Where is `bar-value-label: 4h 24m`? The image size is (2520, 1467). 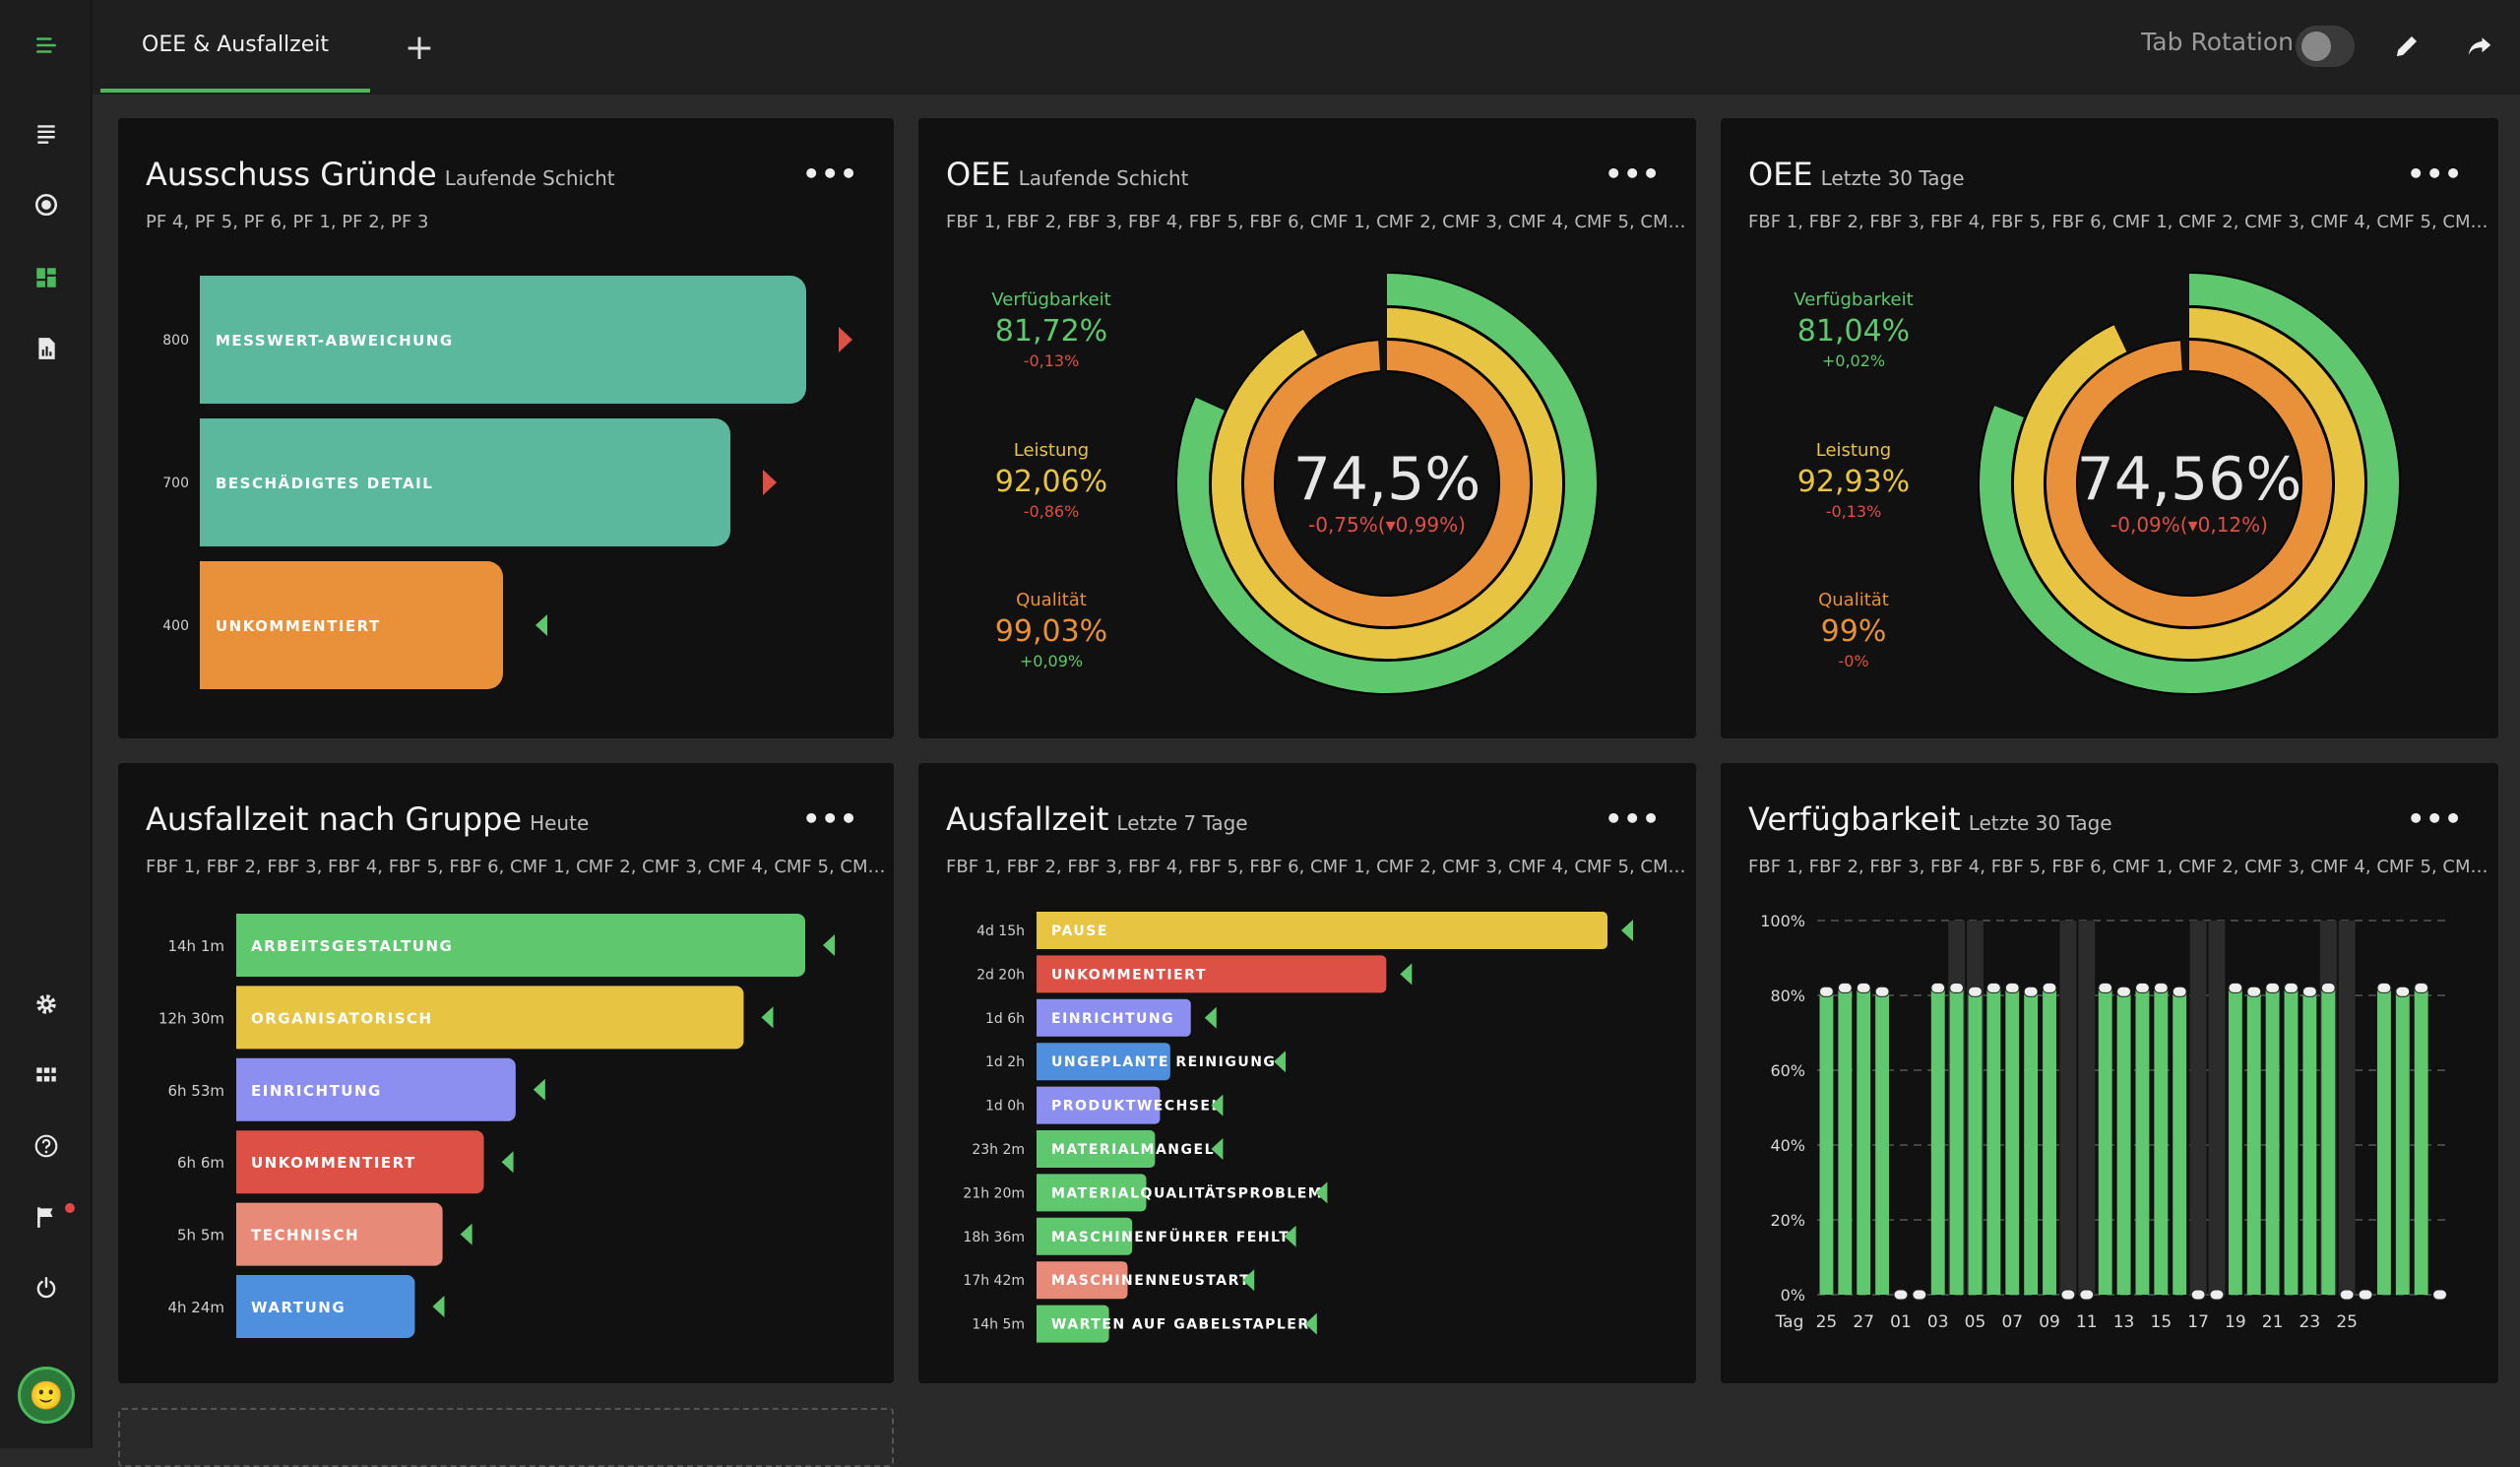
bar-value-label: 4h 24m is located at coordinates (195, 1307).